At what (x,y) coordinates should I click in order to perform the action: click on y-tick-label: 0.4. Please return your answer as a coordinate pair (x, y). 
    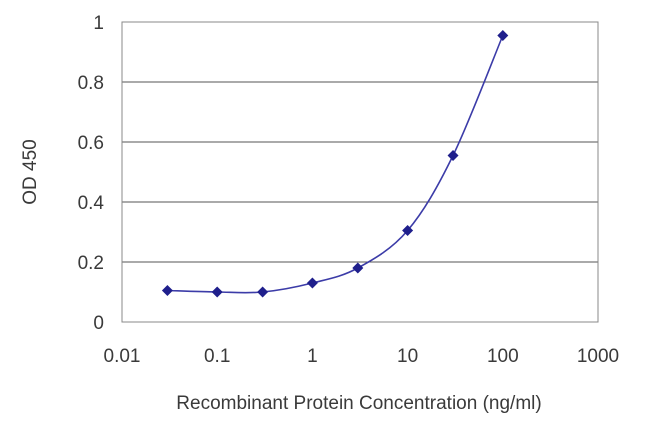
    Looking at the image, I should click on (91, 203).